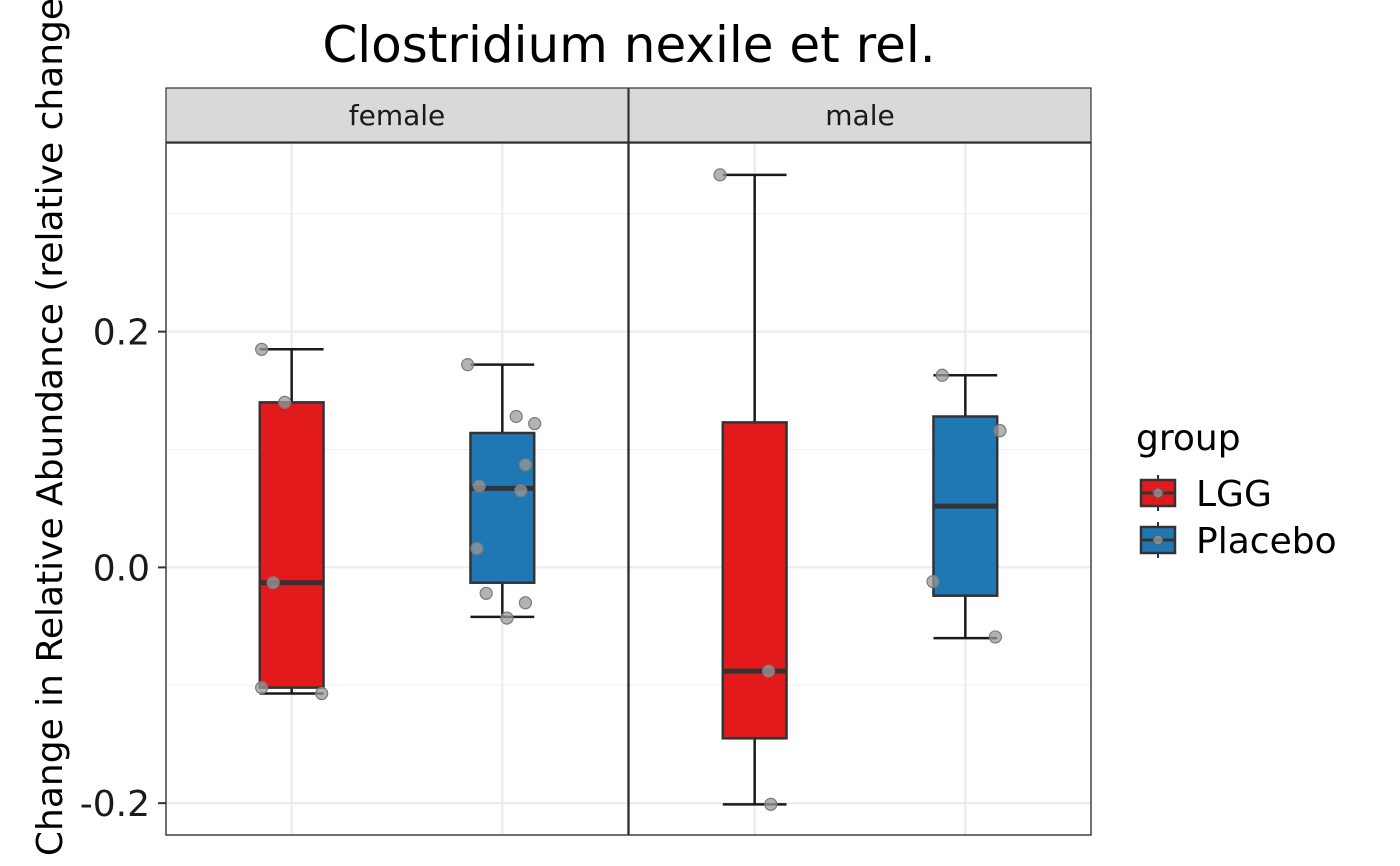  I want to click on y-tick-label: -0.2, so click(115, 804).